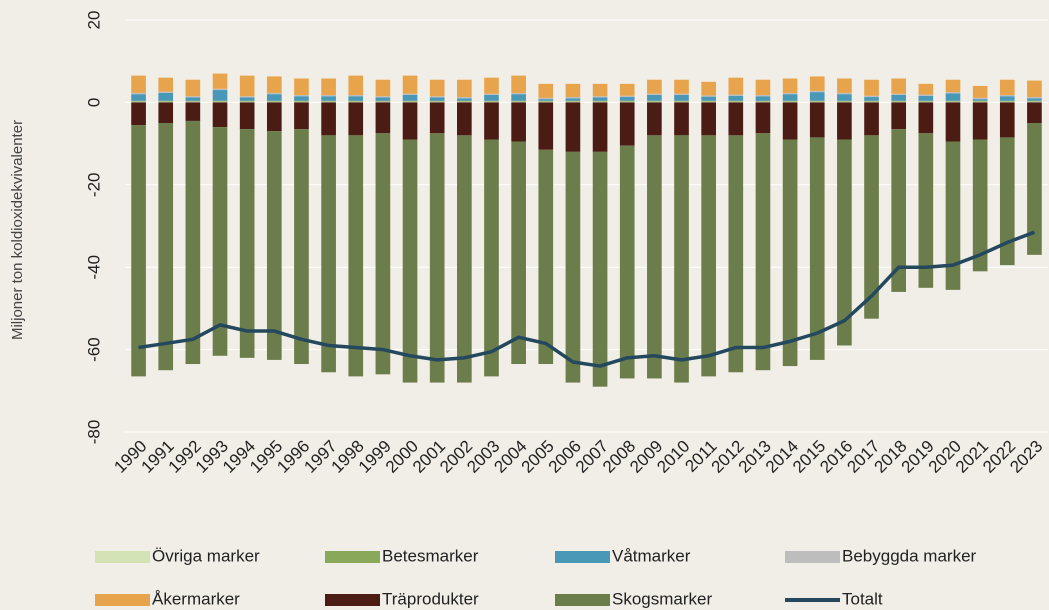 This screenshot has height=610, width=1049. What do you see at coordinates (196, 598) in the screenshot?
I see `legend-label: Åkermarker` at bounding box center [196, 598].